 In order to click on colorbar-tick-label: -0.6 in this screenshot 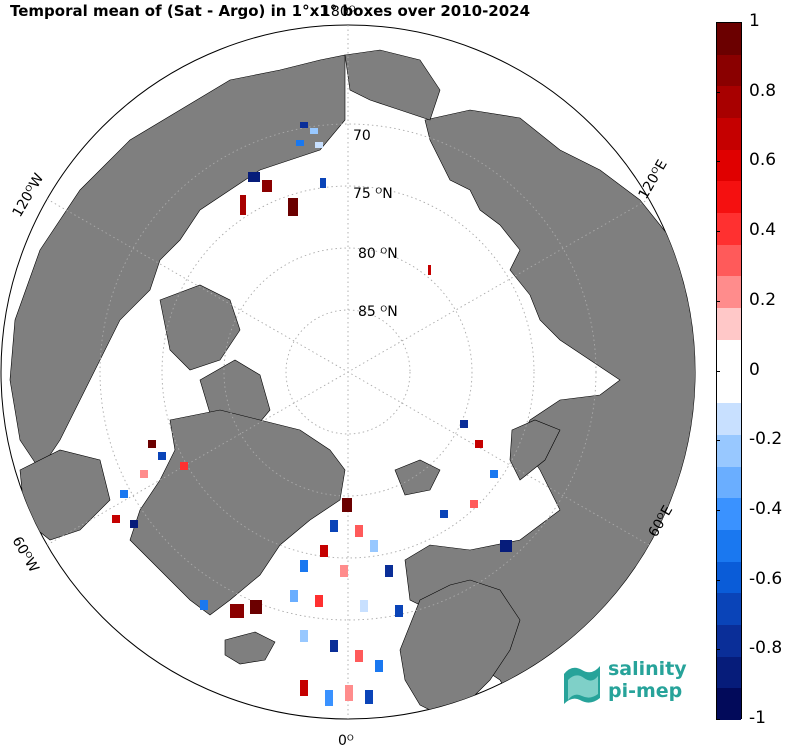, I will do `click(766, 578)`.